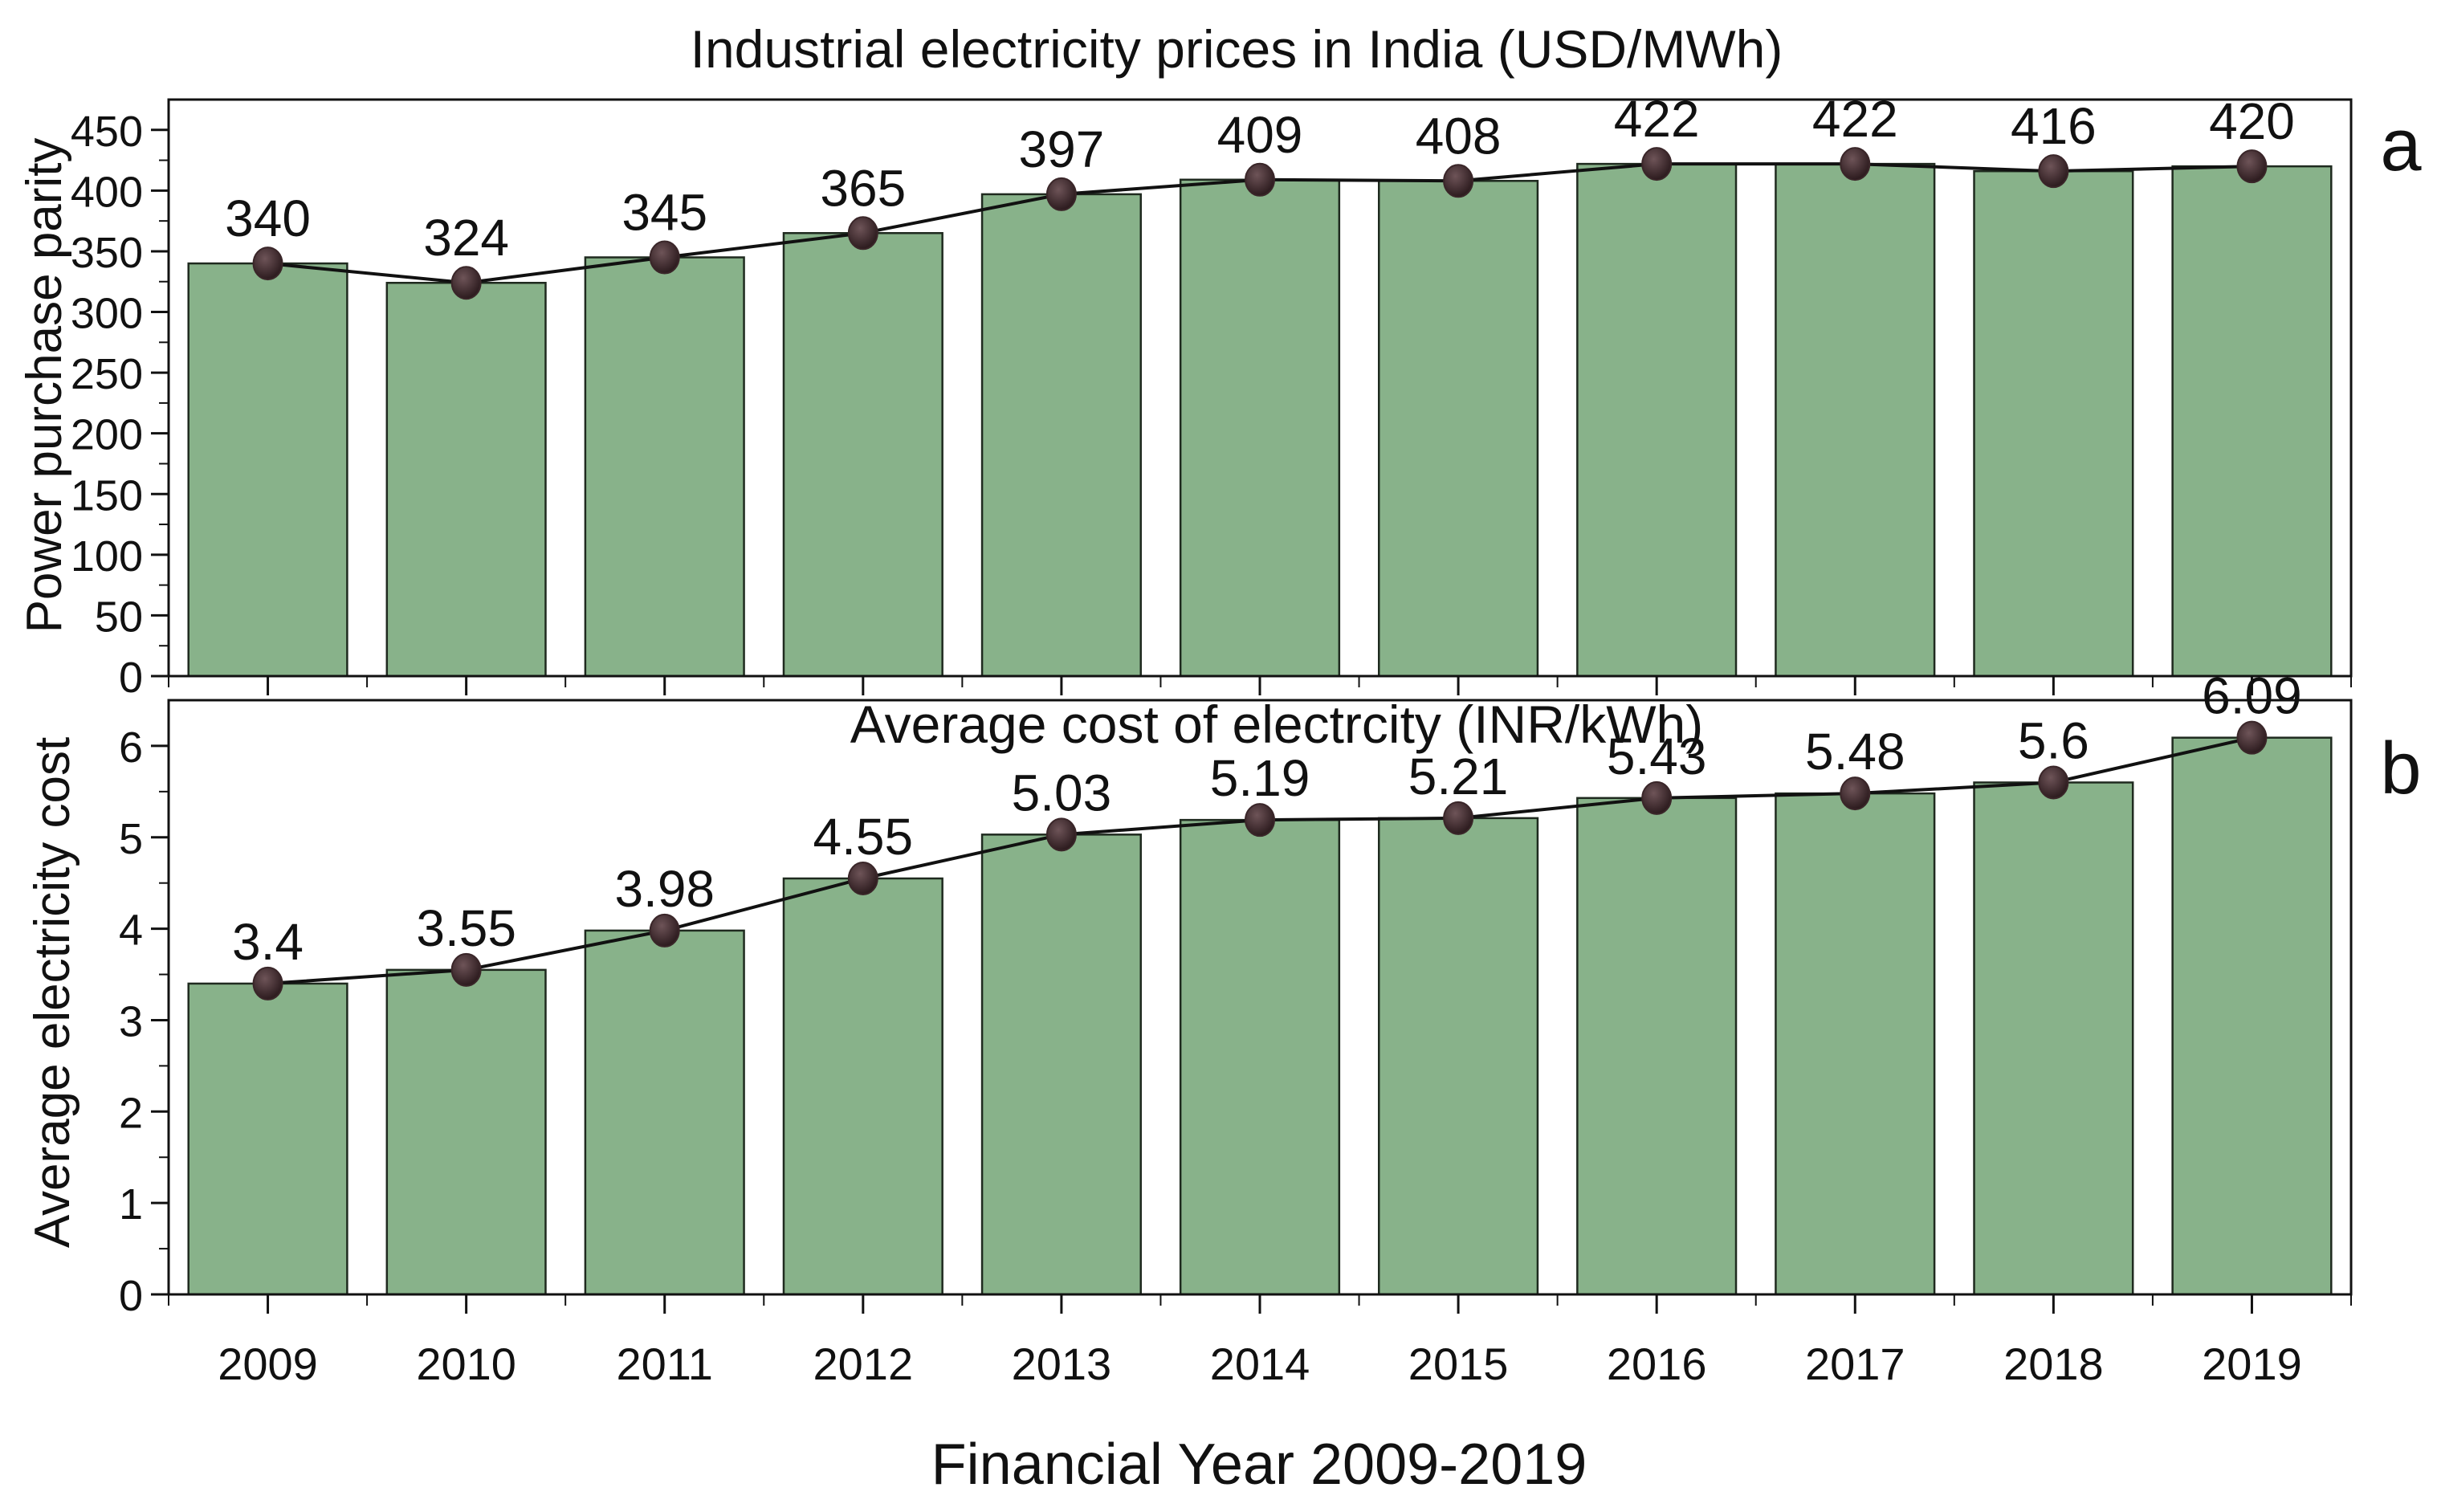  What do you see at coordinates (1855, 164) in the screenshot?
I see `panel-a-marker-2017` at bounding box center [1855, 164].